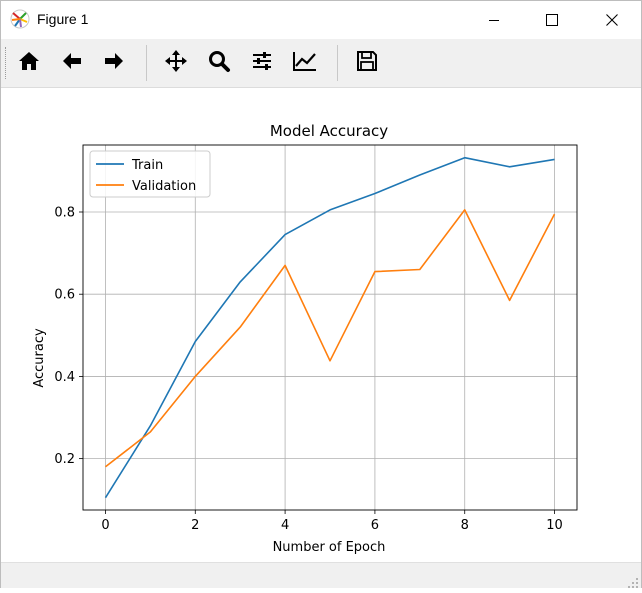 The height and width of the screenshot is (593, 642). Describe the element at coordinates (375, 525) in the screenshot. I see `x-tick-label: 6` at that location.